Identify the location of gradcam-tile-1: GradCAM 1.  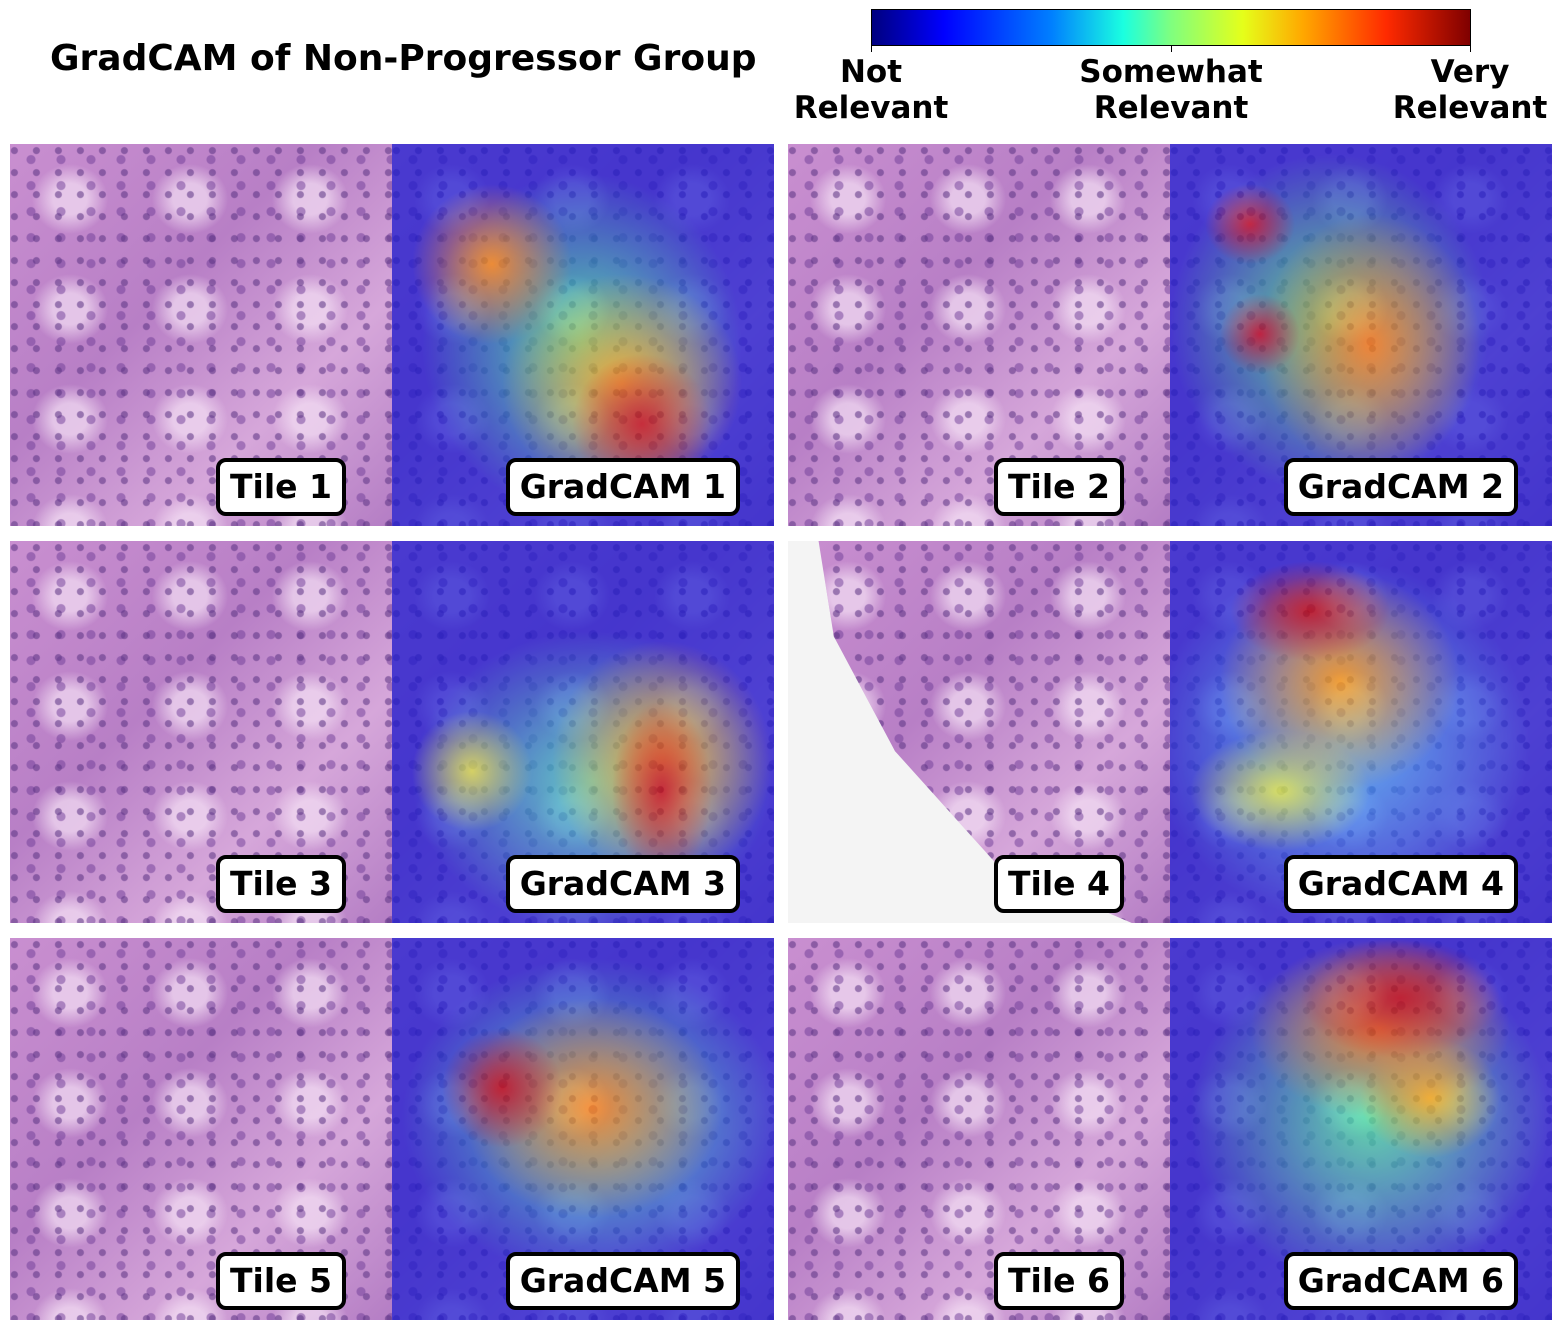
(583, 335).